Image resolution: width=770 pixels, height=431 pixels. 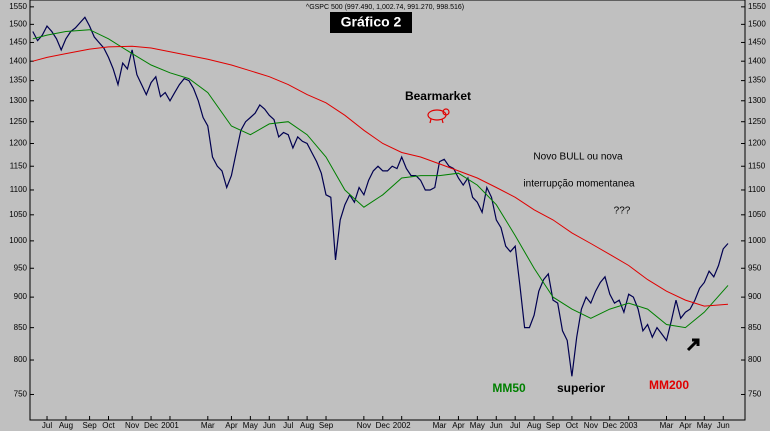 What do you see at coordinates (509, 388) in the screenshot?
I see `annotation: MM50` at bounding box center [509, 388].